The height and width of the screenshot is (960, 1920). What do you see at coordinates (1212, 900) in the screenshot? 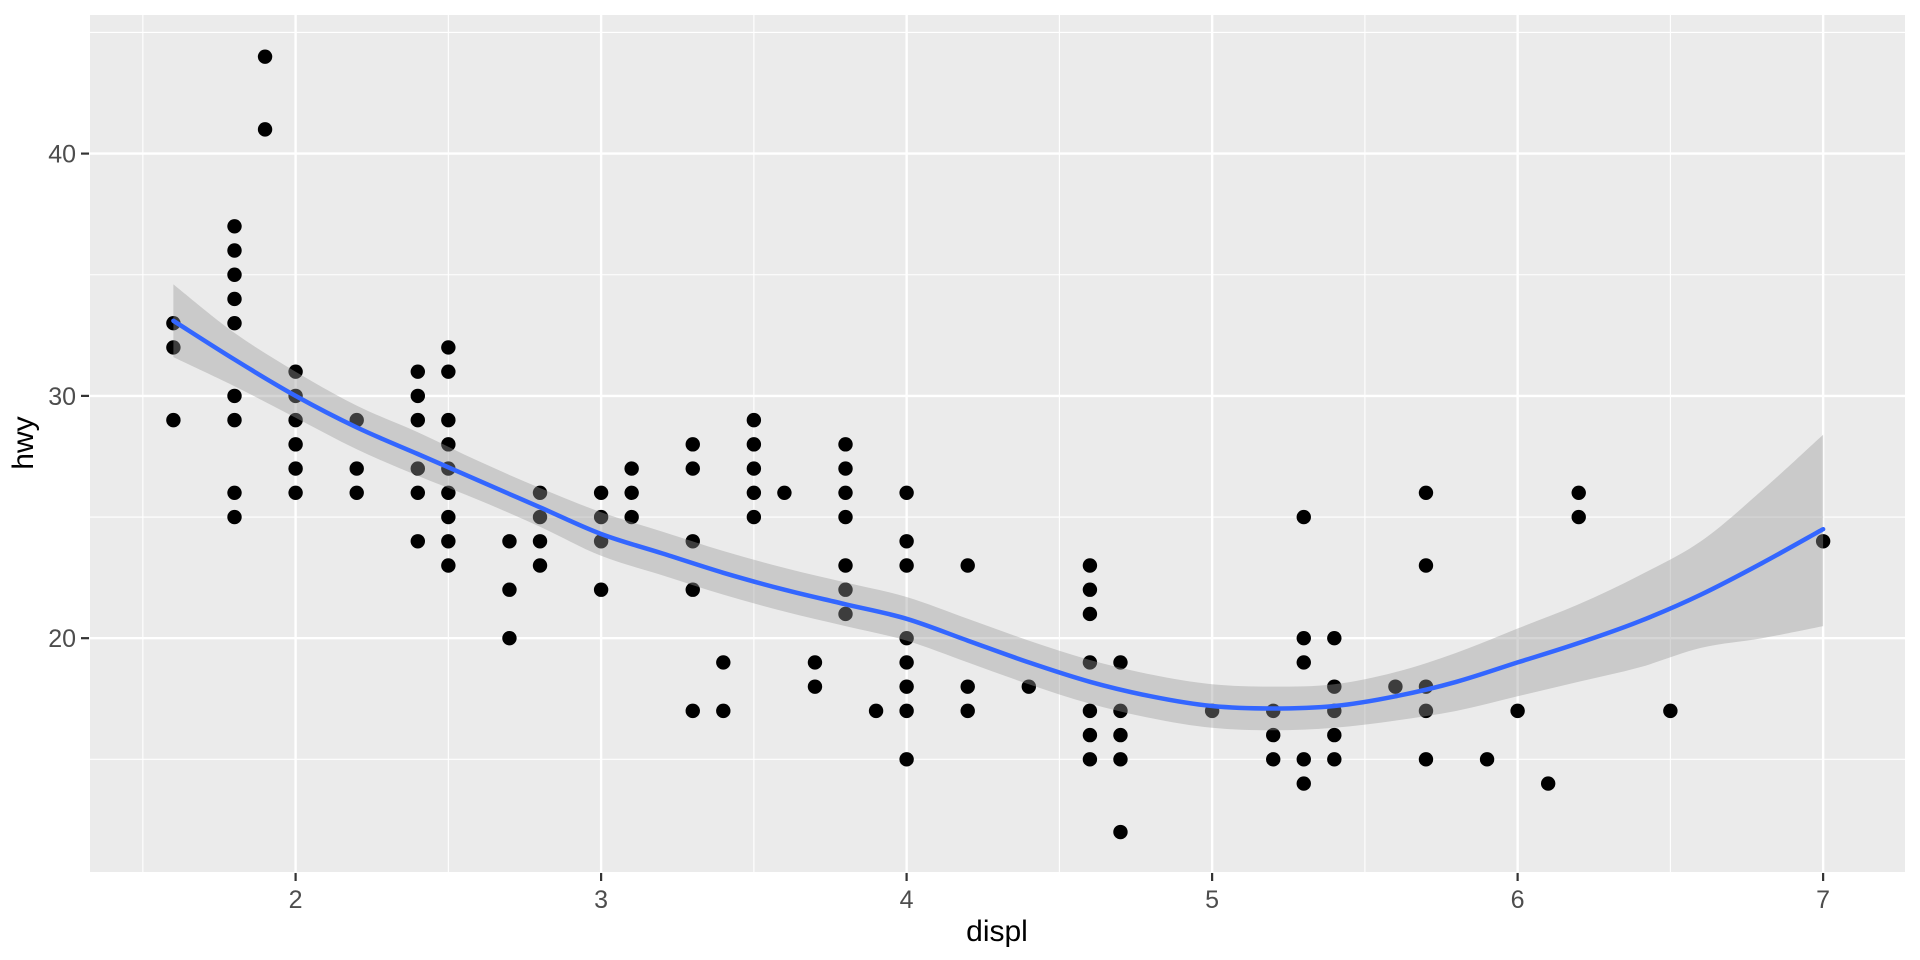
I see `x-axis-tick-label: 5` at bounding box center [1212, 900].